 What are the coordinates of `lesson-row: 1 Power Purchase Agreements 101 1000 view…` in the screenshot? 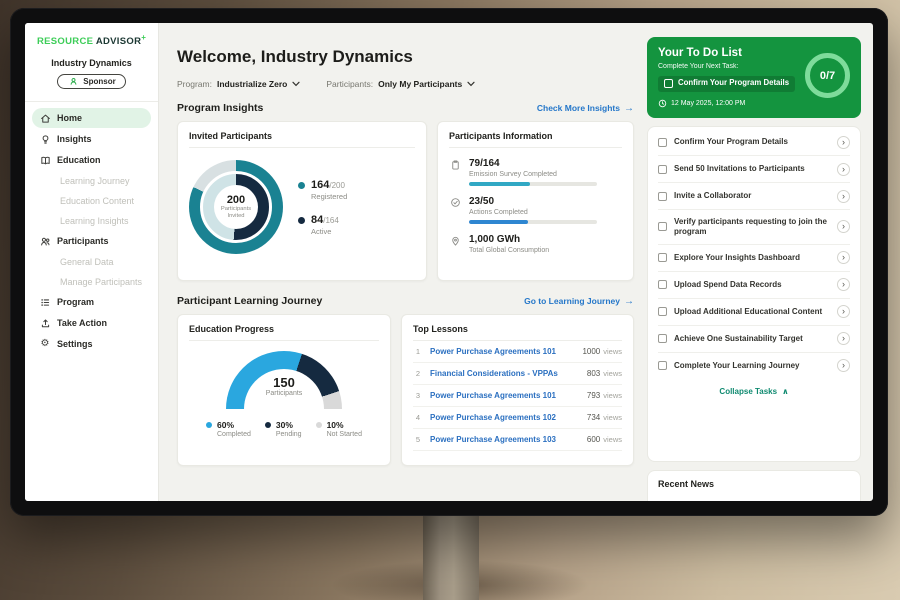 It's located at (517, 352).